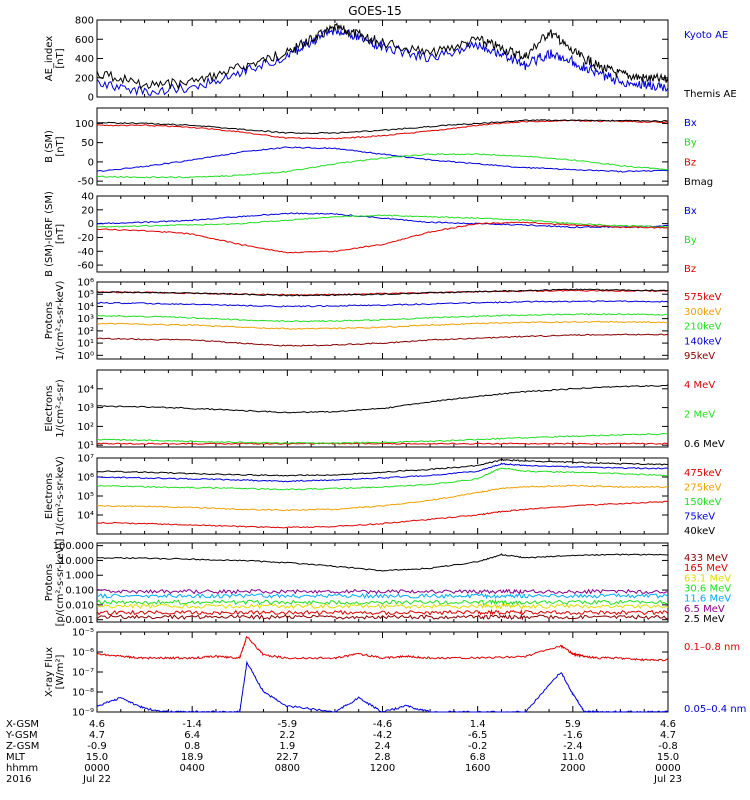 The image size is (750, 800). I want to click on legend-entry: 475keV, so click(703, 473).